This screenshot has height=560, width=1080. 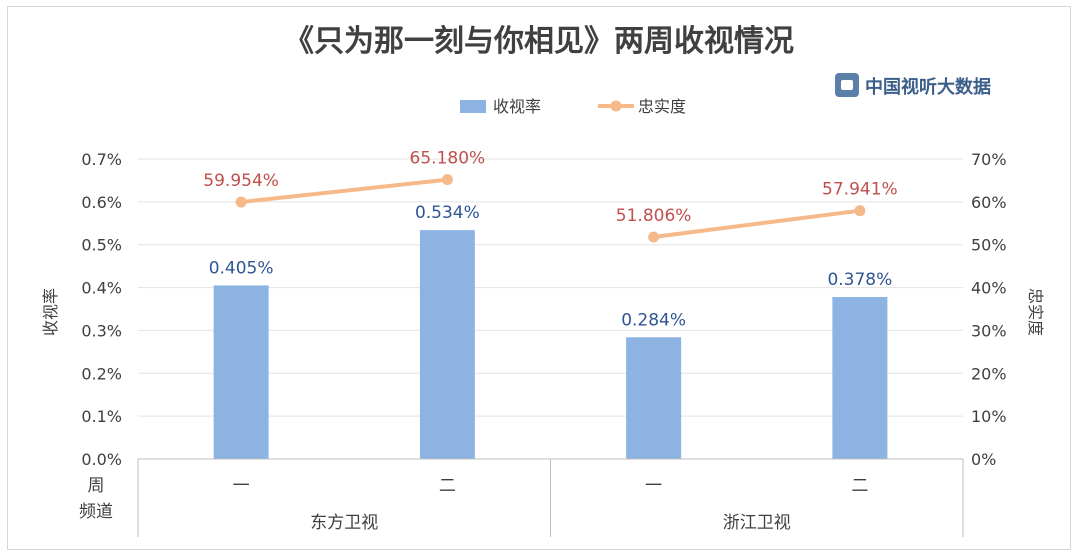 I want to click on bar-data-label: 0.284%, so click(x=653, y=320).